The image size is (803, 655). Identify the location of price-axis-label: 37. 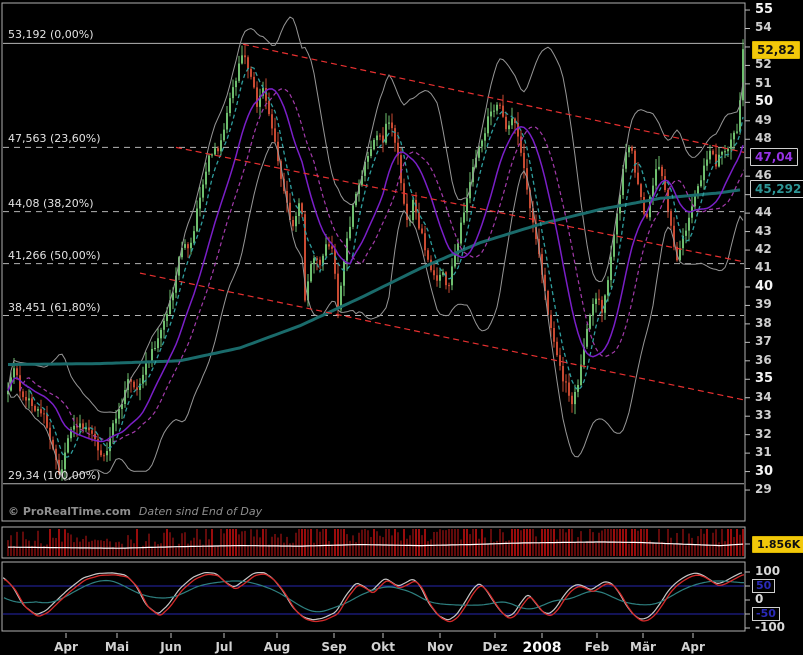
(763, 341).